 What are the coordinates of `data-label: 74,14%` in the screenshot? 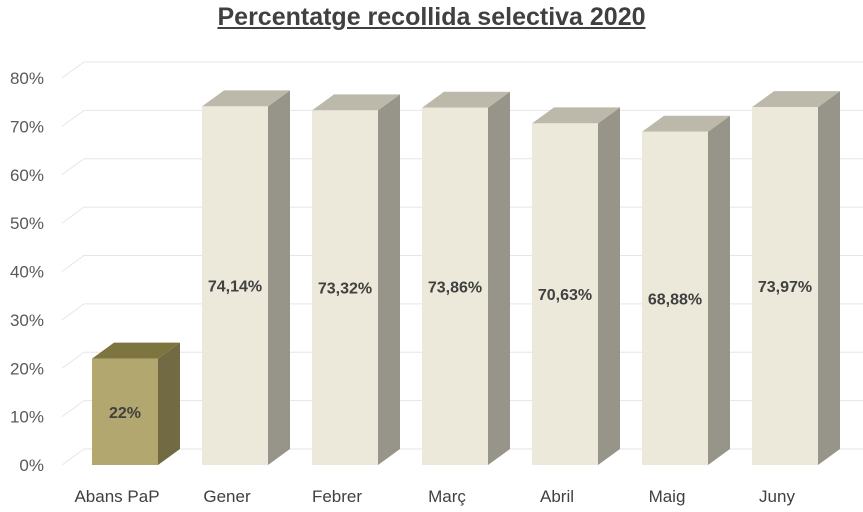 It's located at (235, 287).